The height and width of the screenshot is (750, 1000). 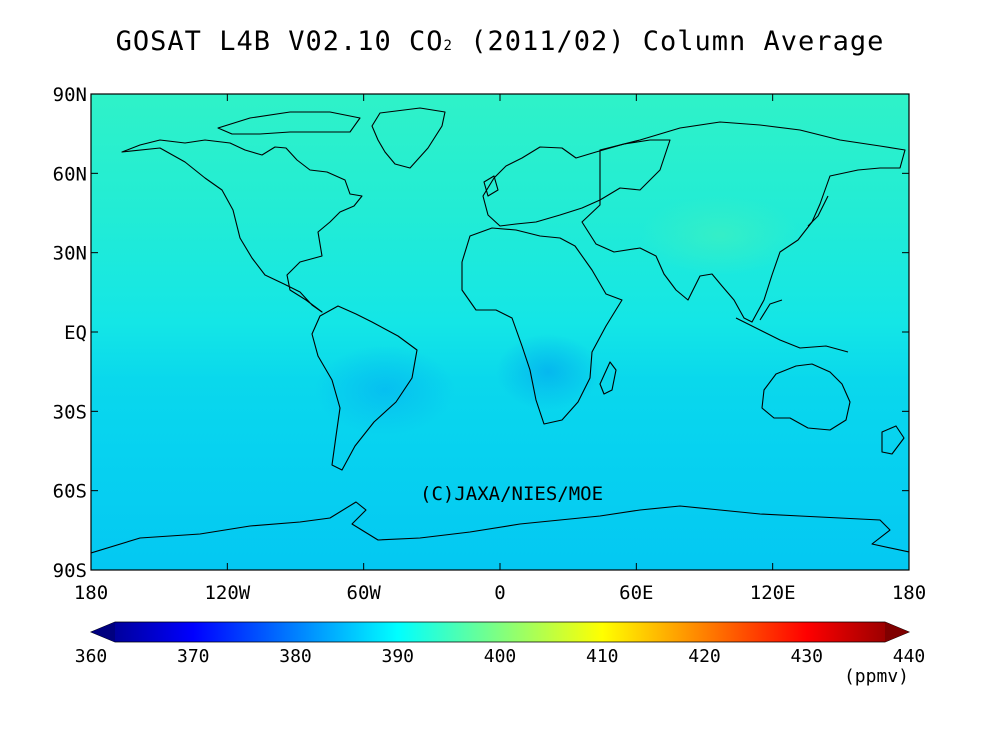 What do you see at coordinates (773, 593) in the screenshot?
I see `lon-tick-label: 120E` at bounding box center [773, 593].